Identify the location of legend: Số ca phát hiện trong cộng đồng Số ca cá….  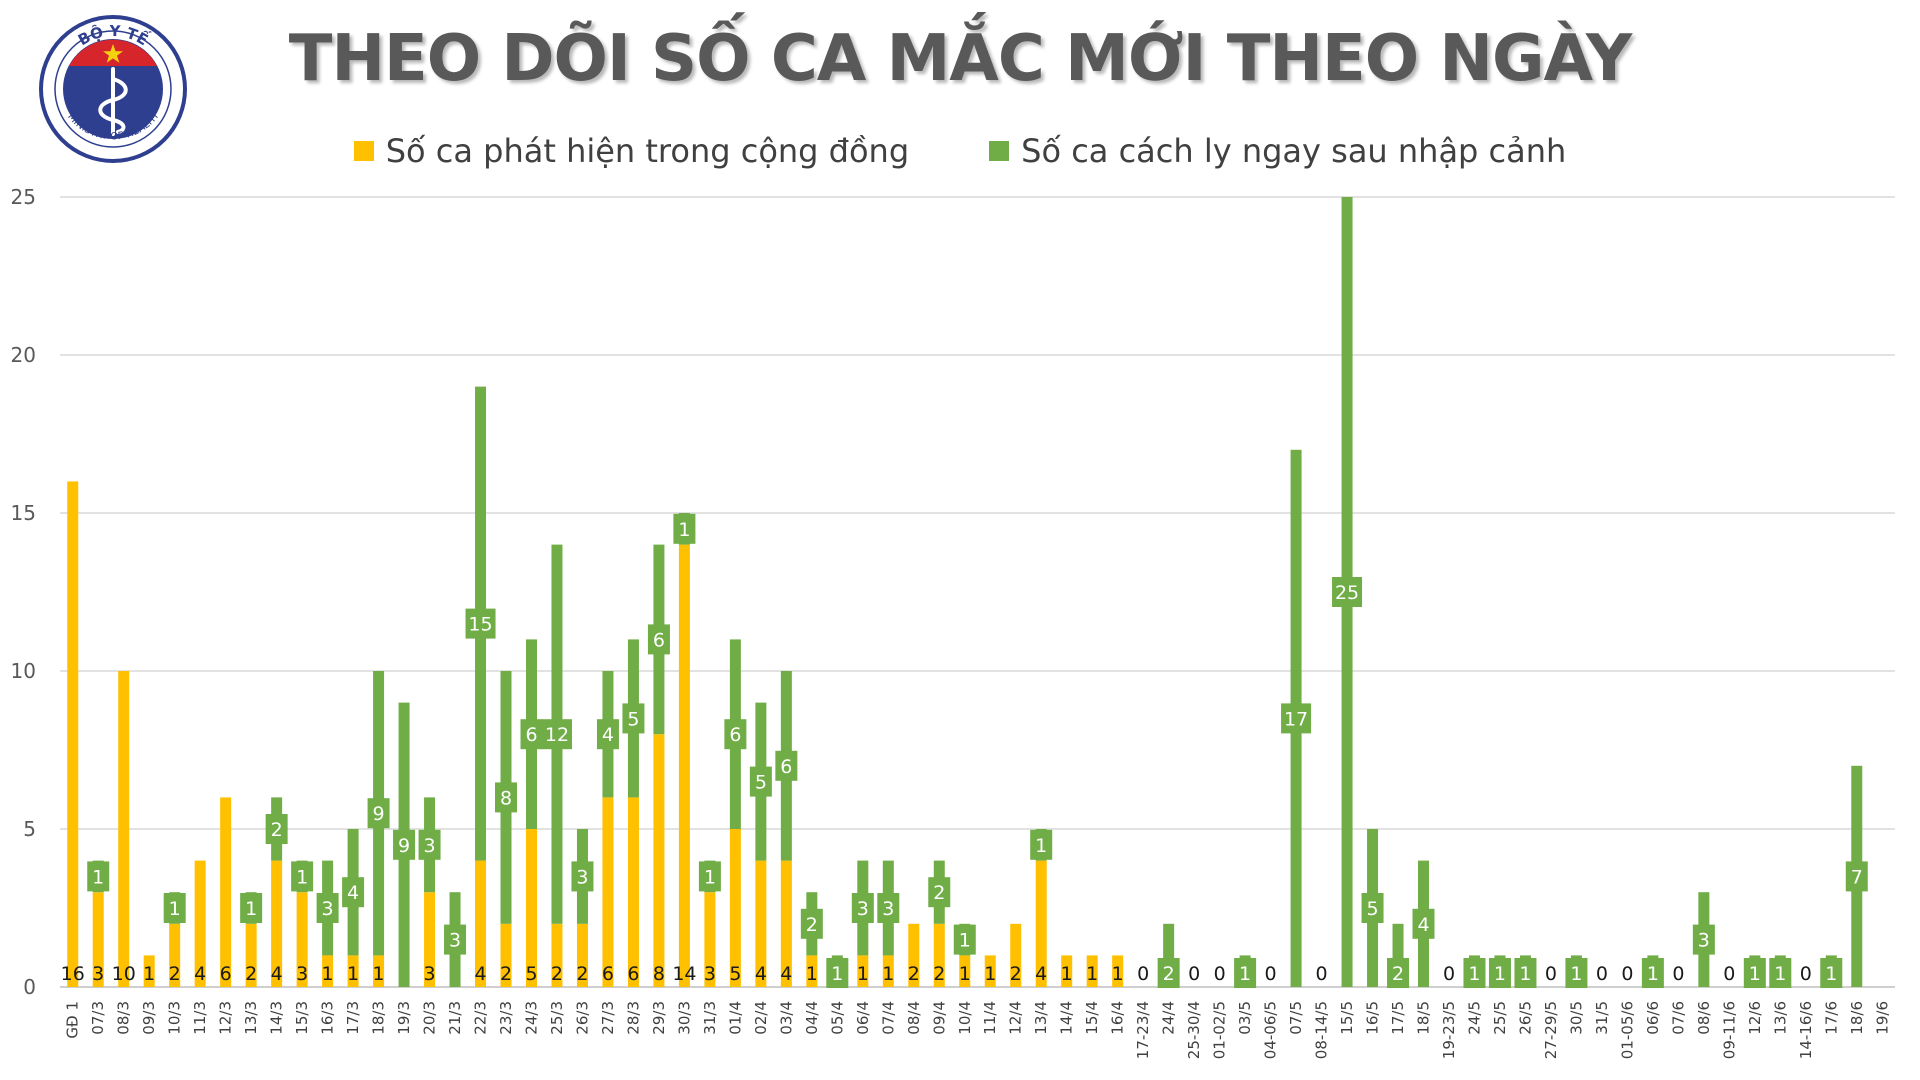
(960, 151).